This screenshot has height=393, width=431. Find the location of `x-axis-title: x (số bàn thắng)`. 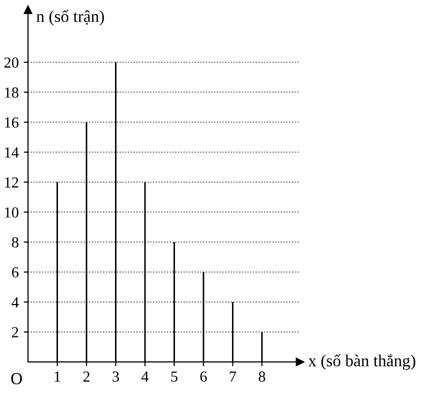

x-axis-title: x (số bàn thắng) is located at coordinates (362, 362).